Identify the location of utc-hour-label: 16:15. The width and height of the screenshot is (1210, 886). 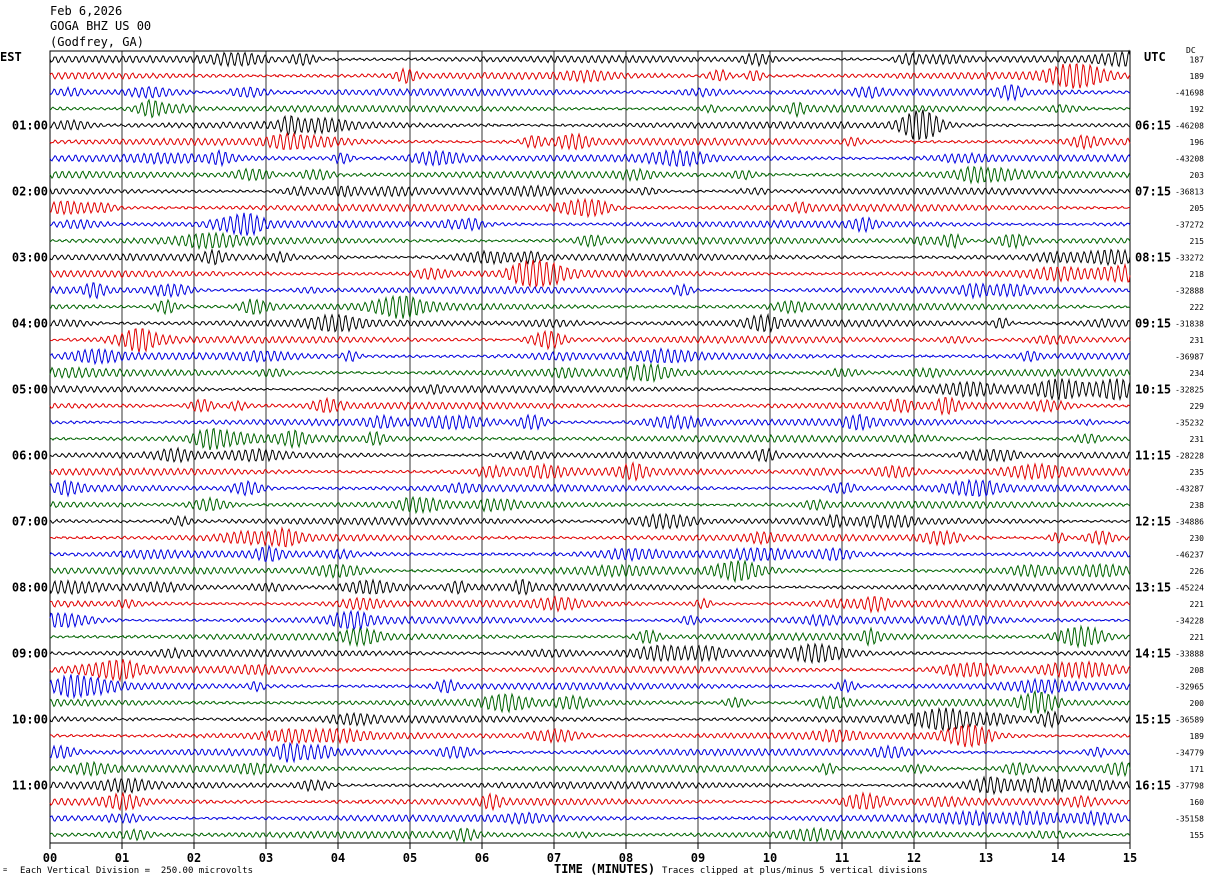
(1153, 785).